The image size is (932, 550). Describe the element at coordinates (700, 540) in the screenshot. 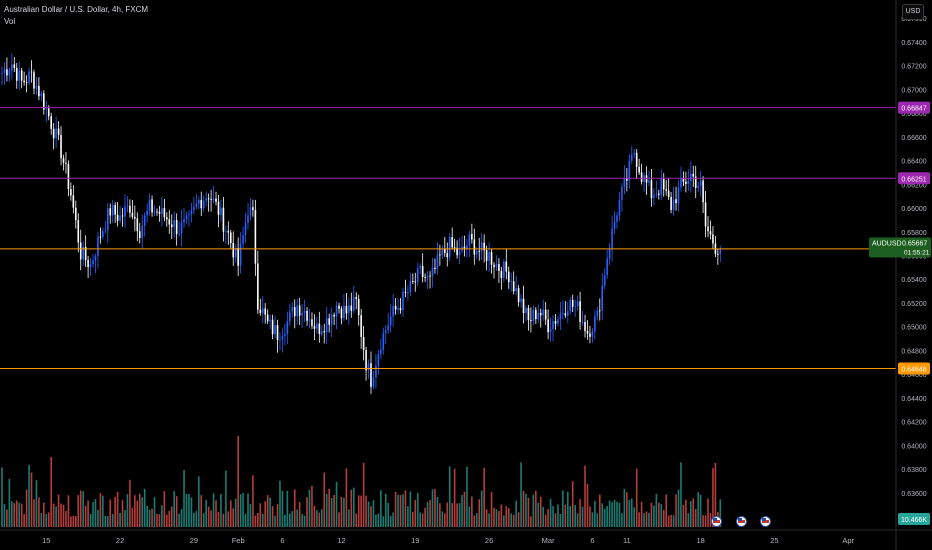

I see `time-tick-label: 18` at that location.